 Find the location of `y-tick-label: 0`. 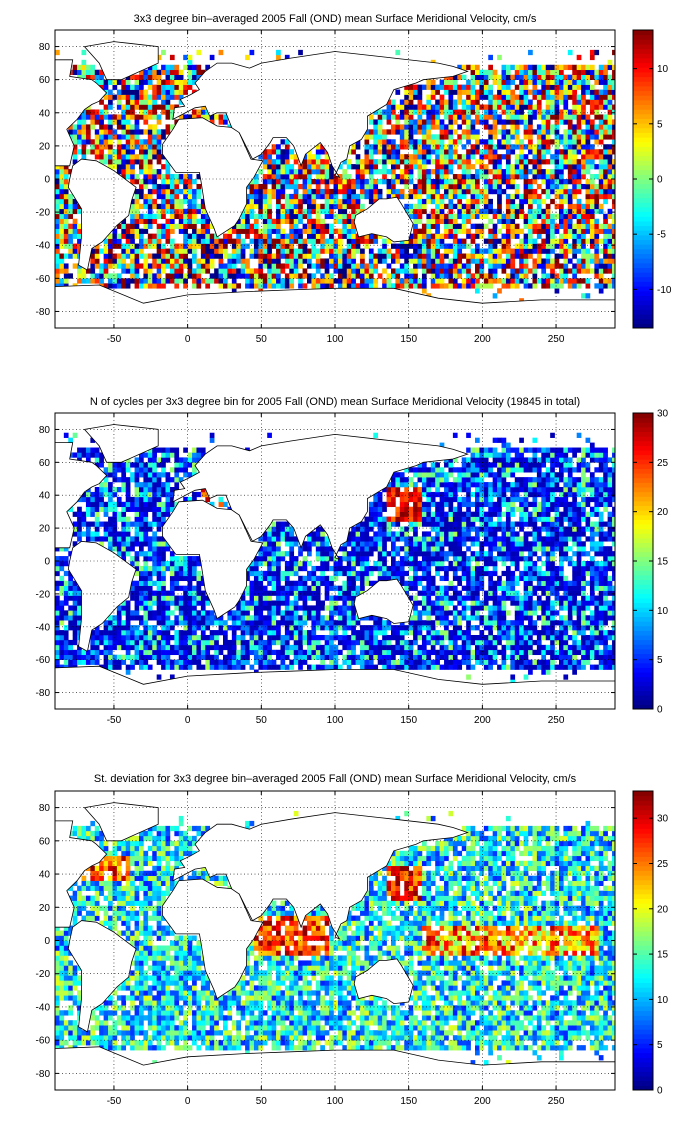

y-tick-label: 0 is located at coordinates (47, 180).